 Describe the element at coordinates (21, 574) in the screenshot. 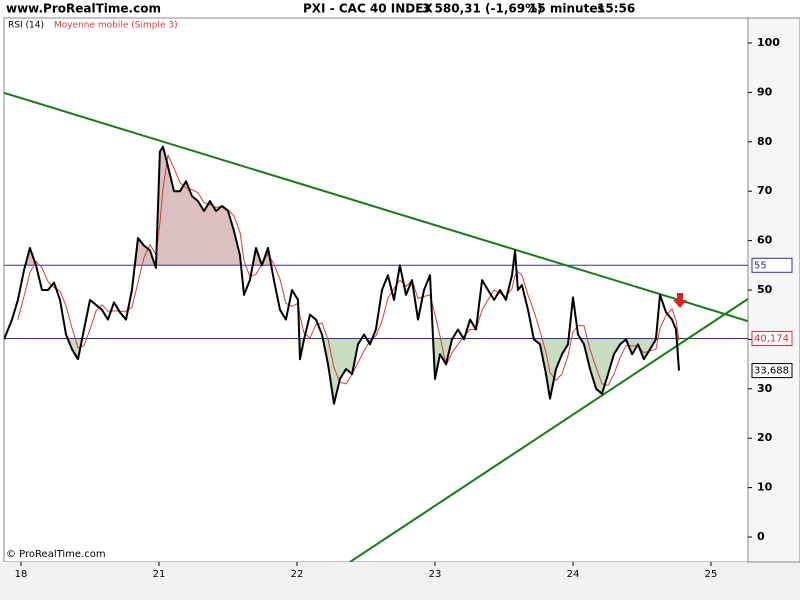

I see `x-tick-label: 18` at that location.